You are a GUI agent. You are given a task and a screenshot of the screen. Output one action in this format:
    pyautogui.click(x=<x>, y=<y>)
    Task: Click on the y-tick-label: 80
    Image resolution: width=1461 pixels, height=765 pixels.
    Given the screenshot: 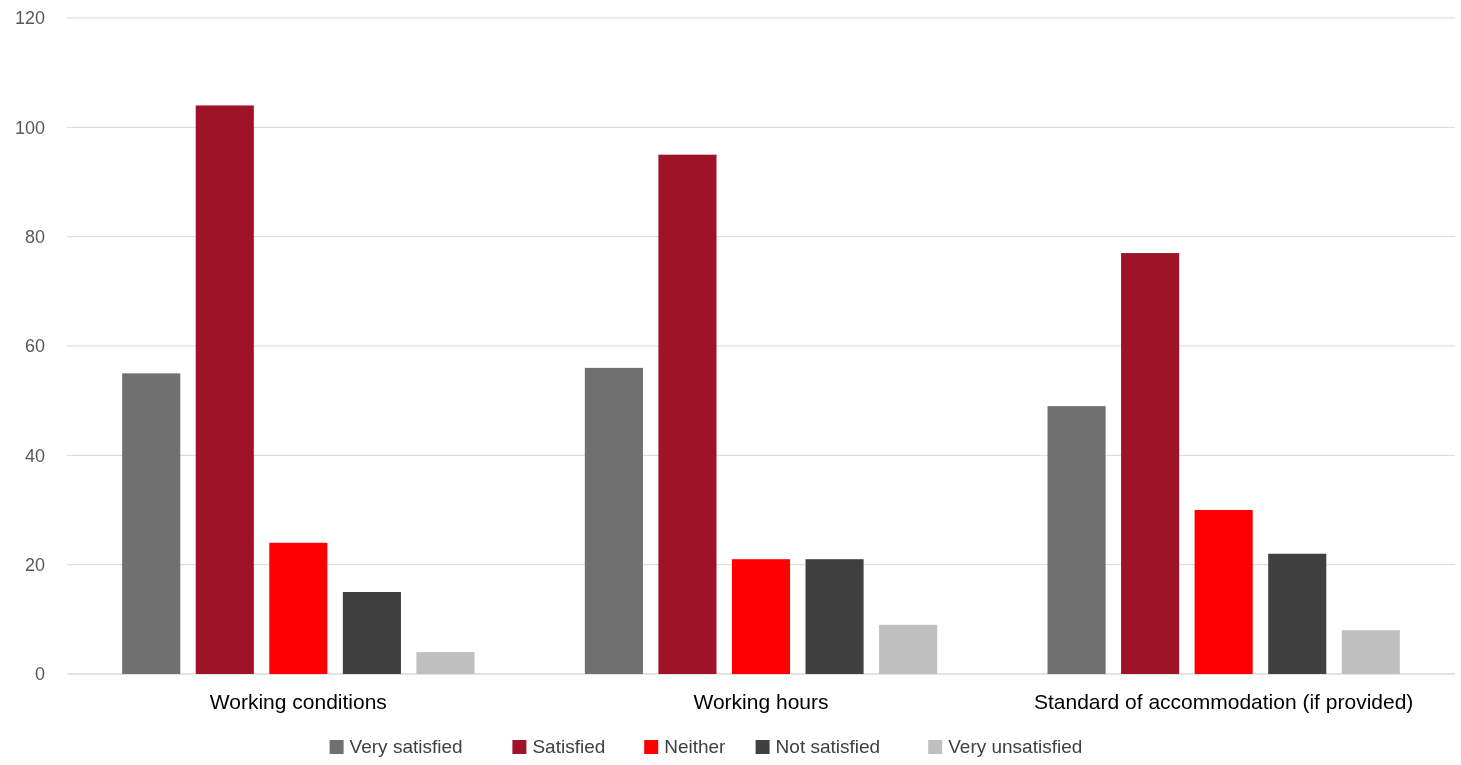 What is the action you would take?
    pyautogui.click(x=34, y=236)
    